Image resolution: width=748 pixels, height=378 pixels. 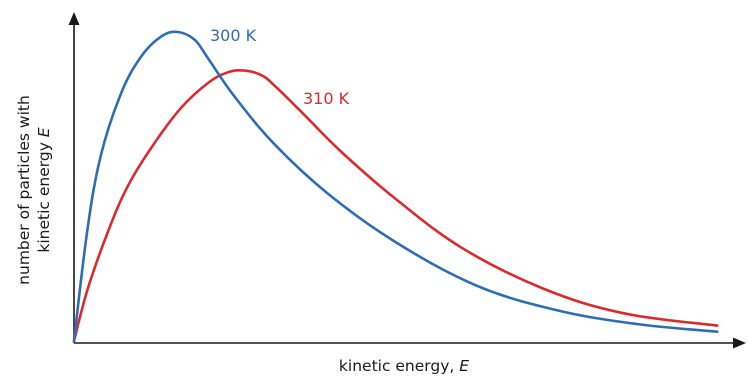 I want to click on y-axis-label-line2-text: kinetic energy, so click(x=44, y=194).